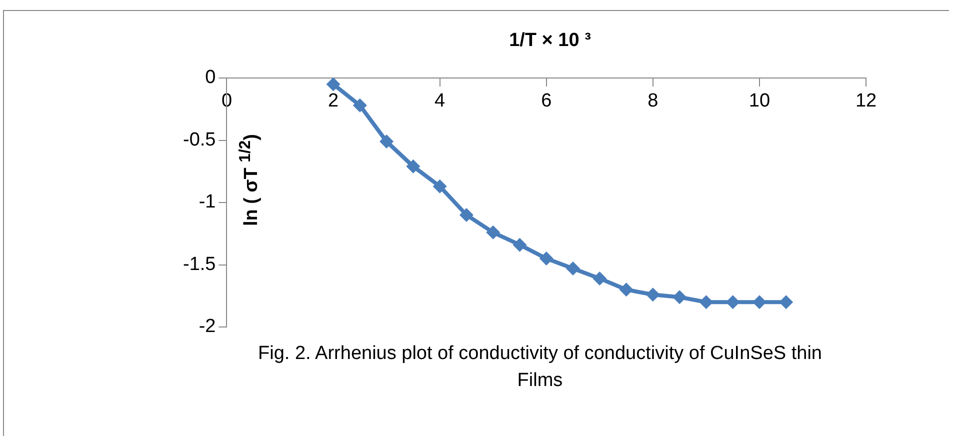 The image size is (956, 437). I want to click on y-tick-label: -0.5, so click(199, 139).